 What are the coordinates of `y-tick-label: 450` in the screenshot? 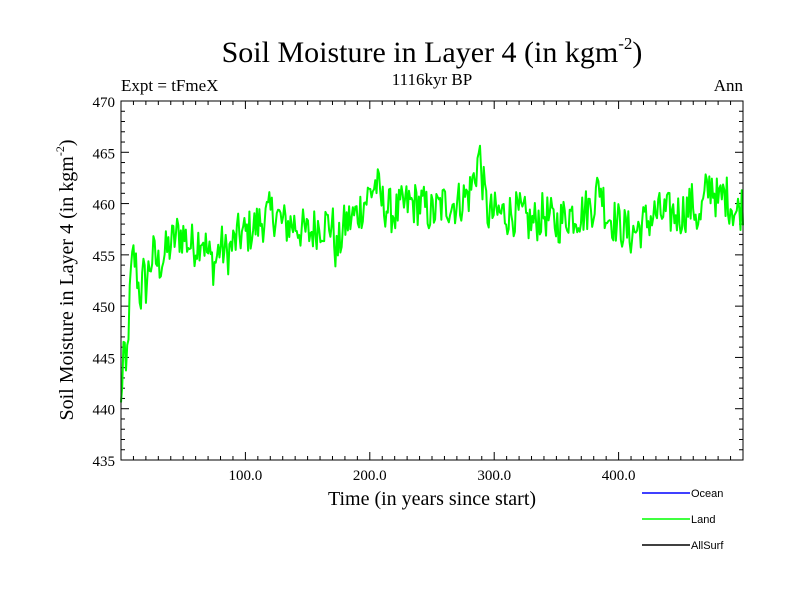 It's located at (104, 308).